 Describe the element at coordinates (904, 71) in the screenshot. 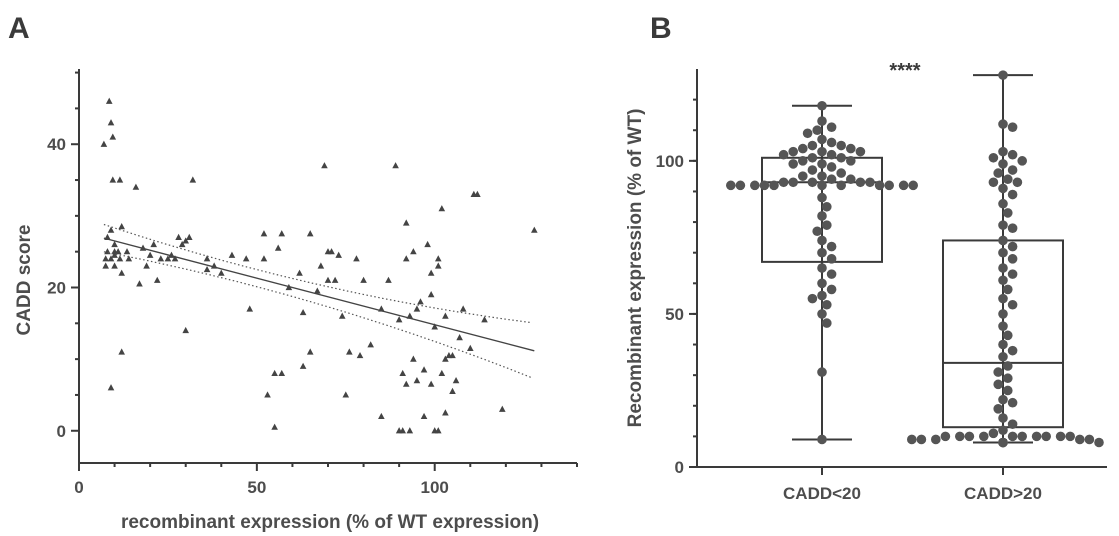

I see `significance-label: ****` at that location.